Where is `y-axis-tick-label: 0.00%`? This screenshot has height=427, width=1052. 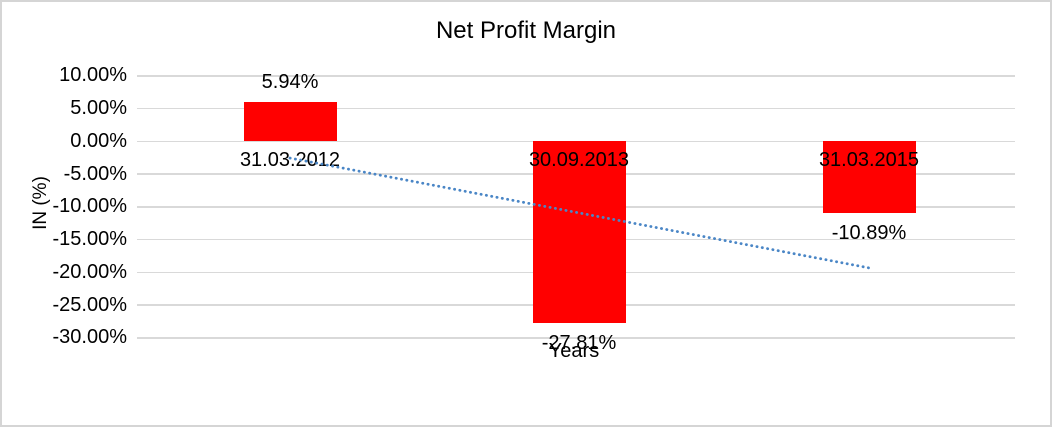
y-axis-tick-label: 0.00% is located at coordinates (98, 140).